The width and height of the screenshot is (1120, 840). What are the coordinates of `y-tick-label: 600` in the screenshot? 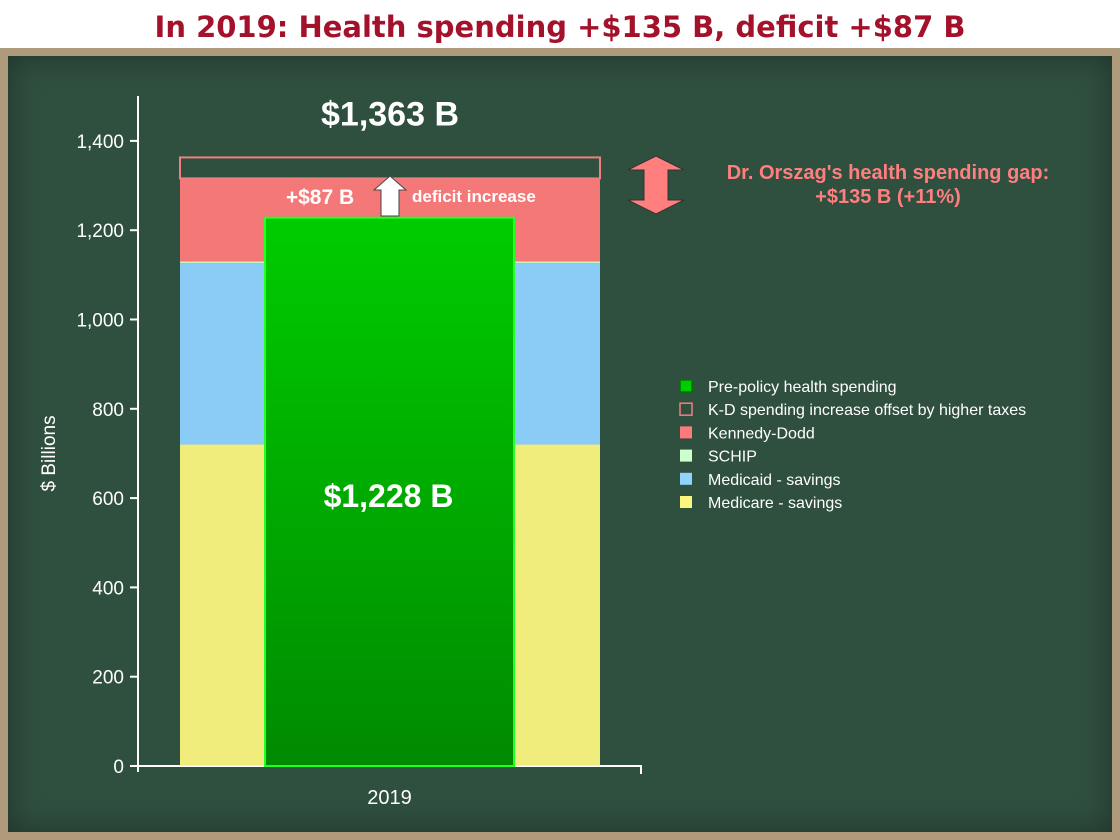 It's located at (108, 499).